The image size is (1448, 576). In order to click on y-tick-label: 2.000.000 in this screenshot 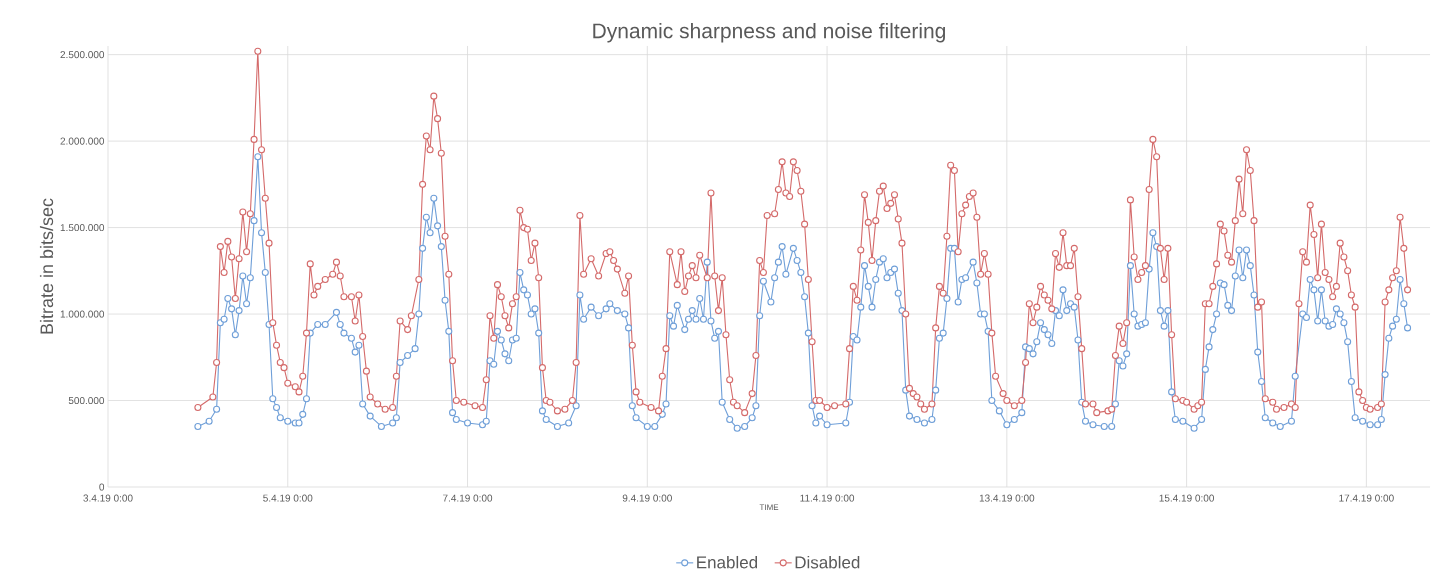, I will do `click(82, 141)`.